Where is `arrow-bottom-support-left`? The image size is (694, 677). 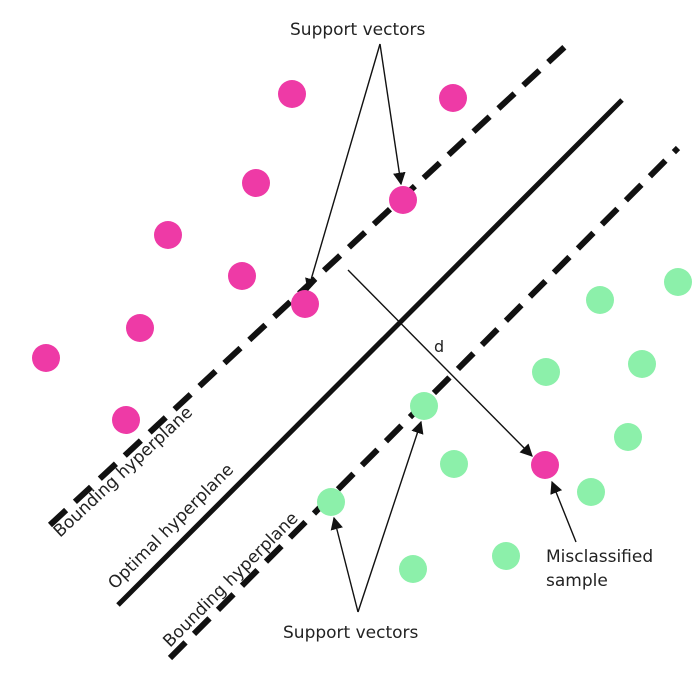
arrow-bottom-support-left is located at coordinates (344, 564).